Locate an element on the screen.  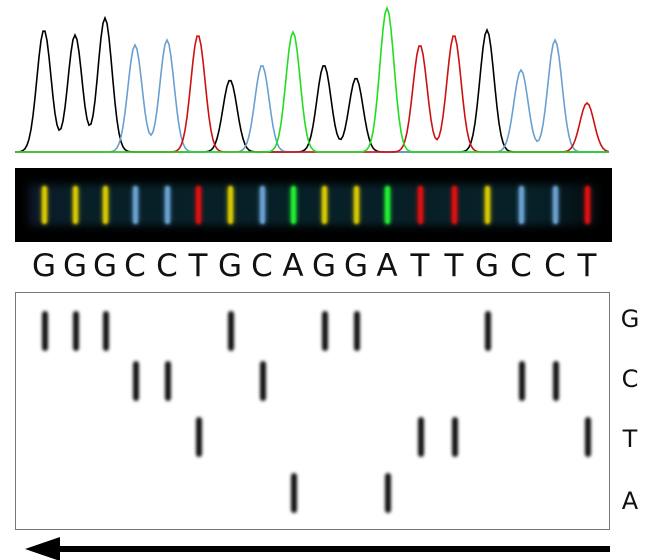
capillary-electrophoresis-lane is located at coordinates (313, 205).